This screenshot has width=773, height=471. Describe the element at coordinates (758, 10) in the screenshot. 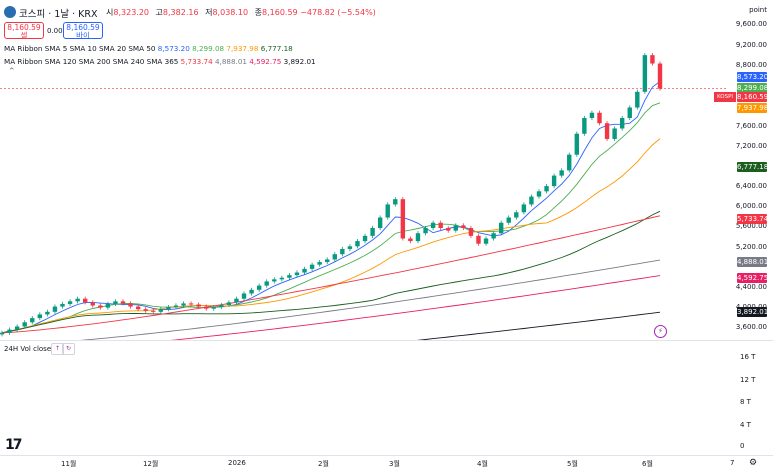

I see `axis-title: point` at that location.